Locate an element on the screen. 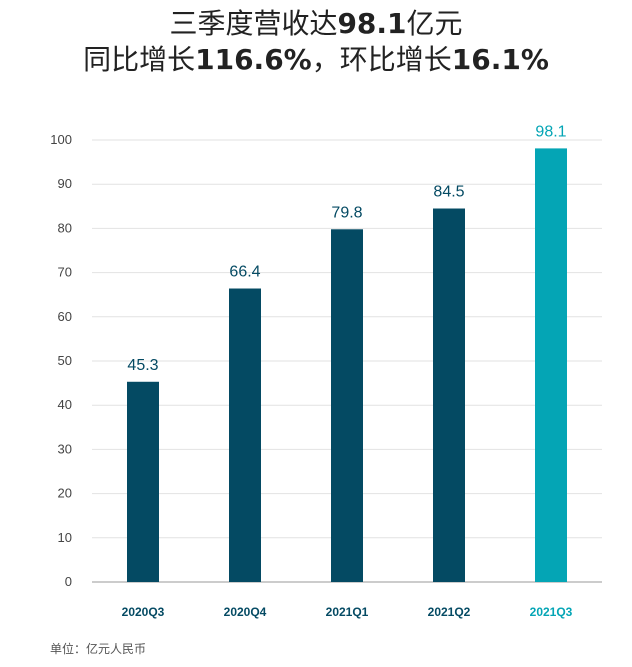  bar-2021Q1 is located at coordinates (347, 405).